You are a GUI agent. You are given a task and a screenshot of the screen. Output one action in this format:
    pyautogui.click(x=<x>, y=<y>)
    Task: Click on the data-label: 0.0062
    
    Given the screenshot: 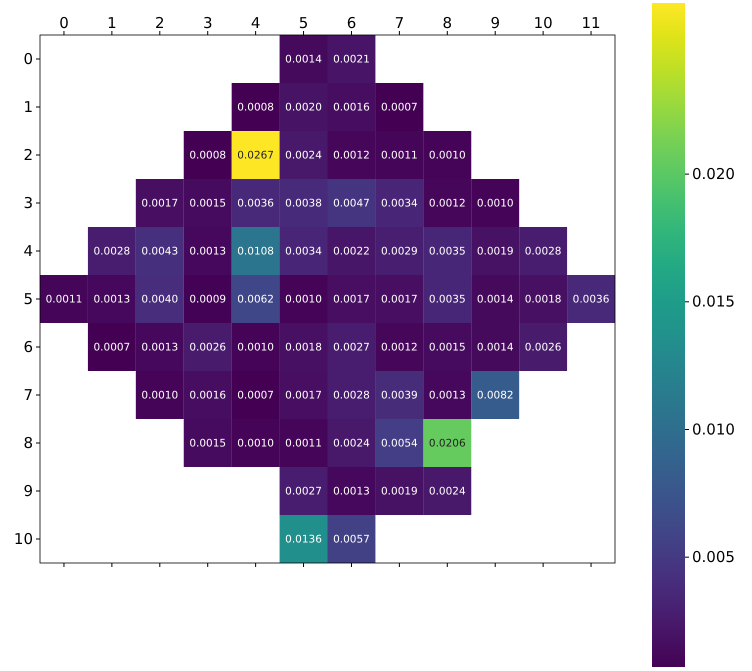 What is the action you would take?
    pyautogui.click(x=255, y=300)
    